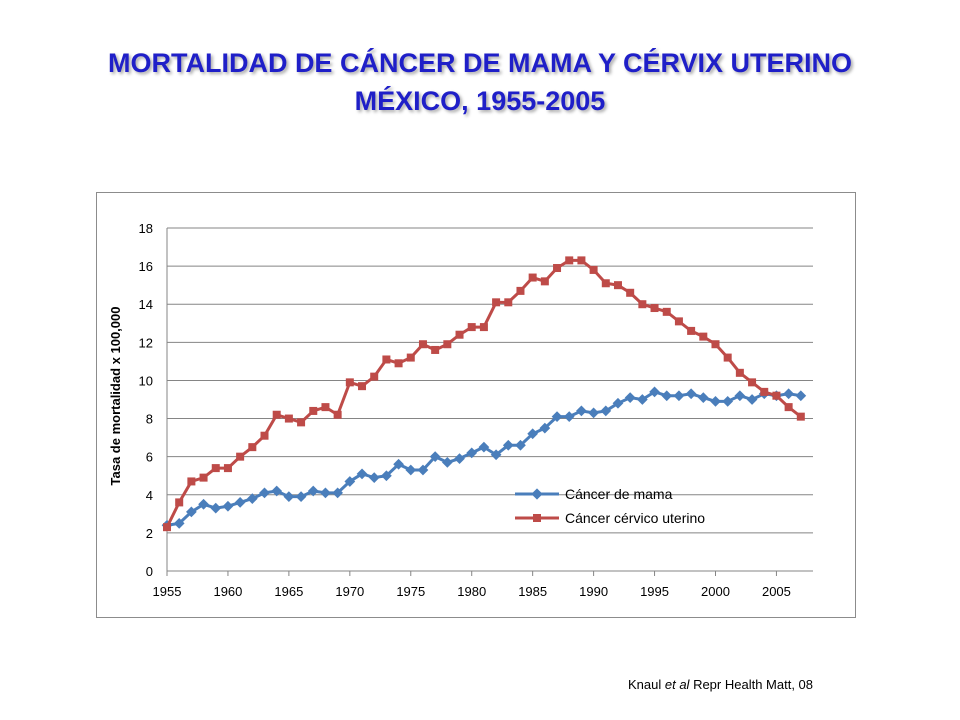  I want to click on x-tick-label: 1970, so click(349, 591).